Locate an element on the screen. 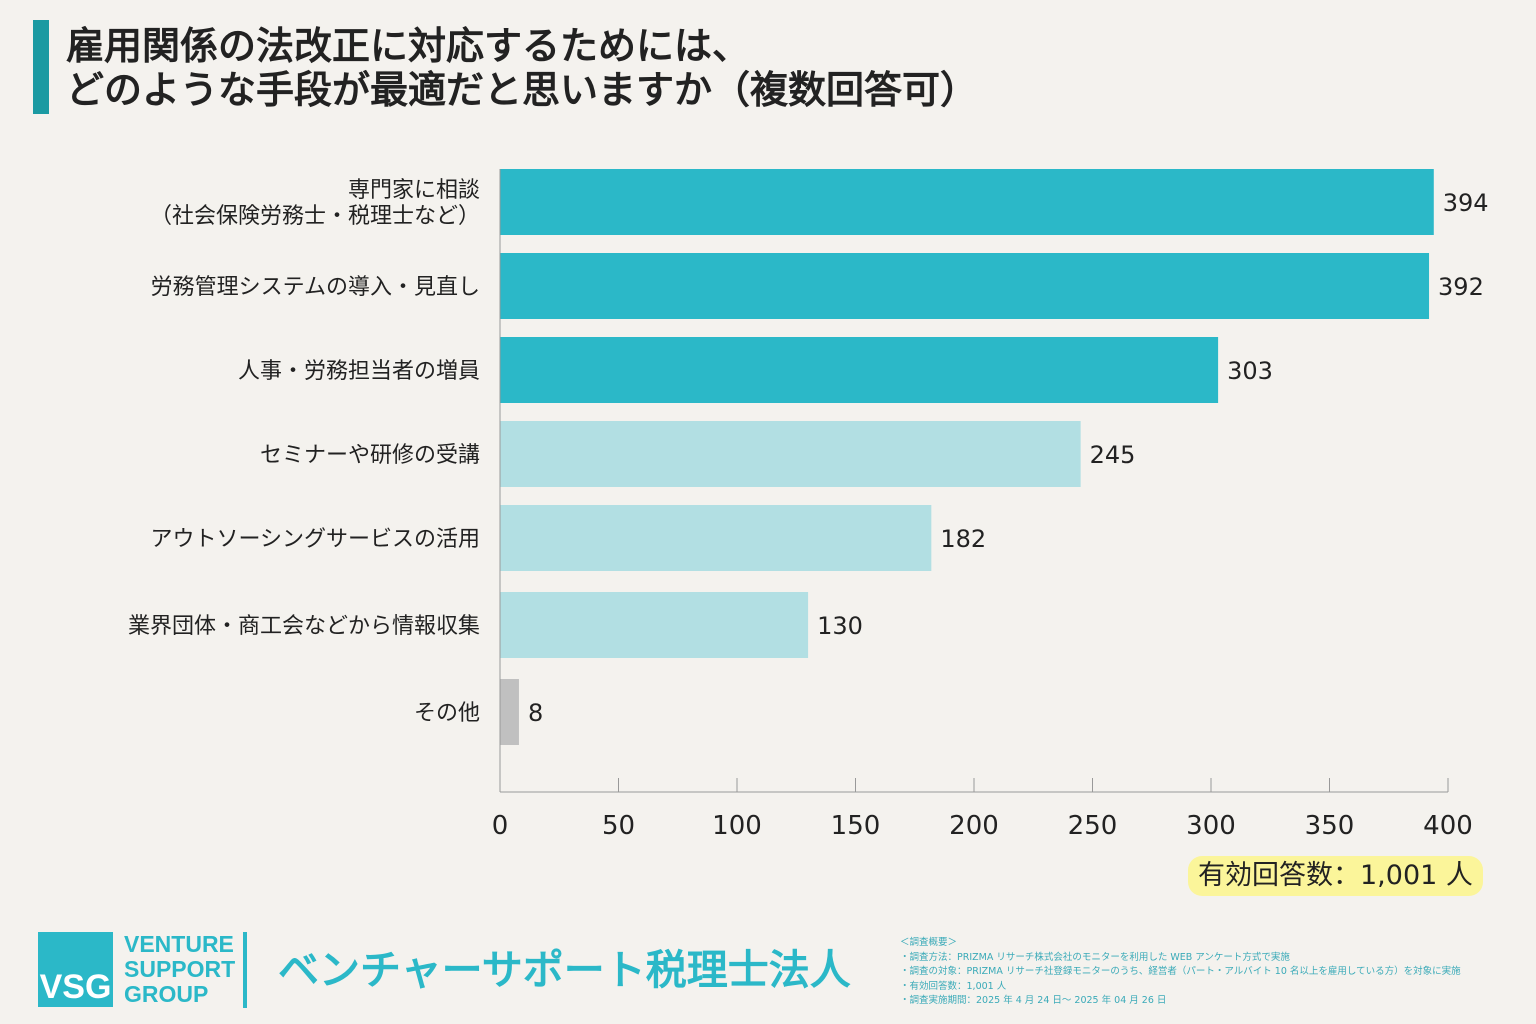 This screenshot has width=1536, height=1024. value-label: 130 is located at coordinates (840, 626).